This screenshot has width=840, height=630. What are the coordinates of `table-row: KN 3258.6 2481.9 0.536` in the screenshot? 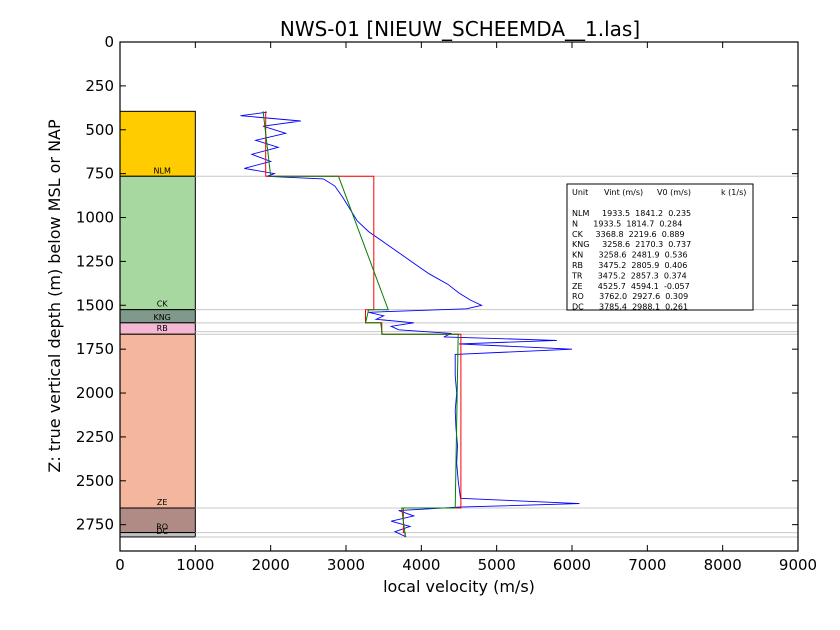 It's located at (630, 255).